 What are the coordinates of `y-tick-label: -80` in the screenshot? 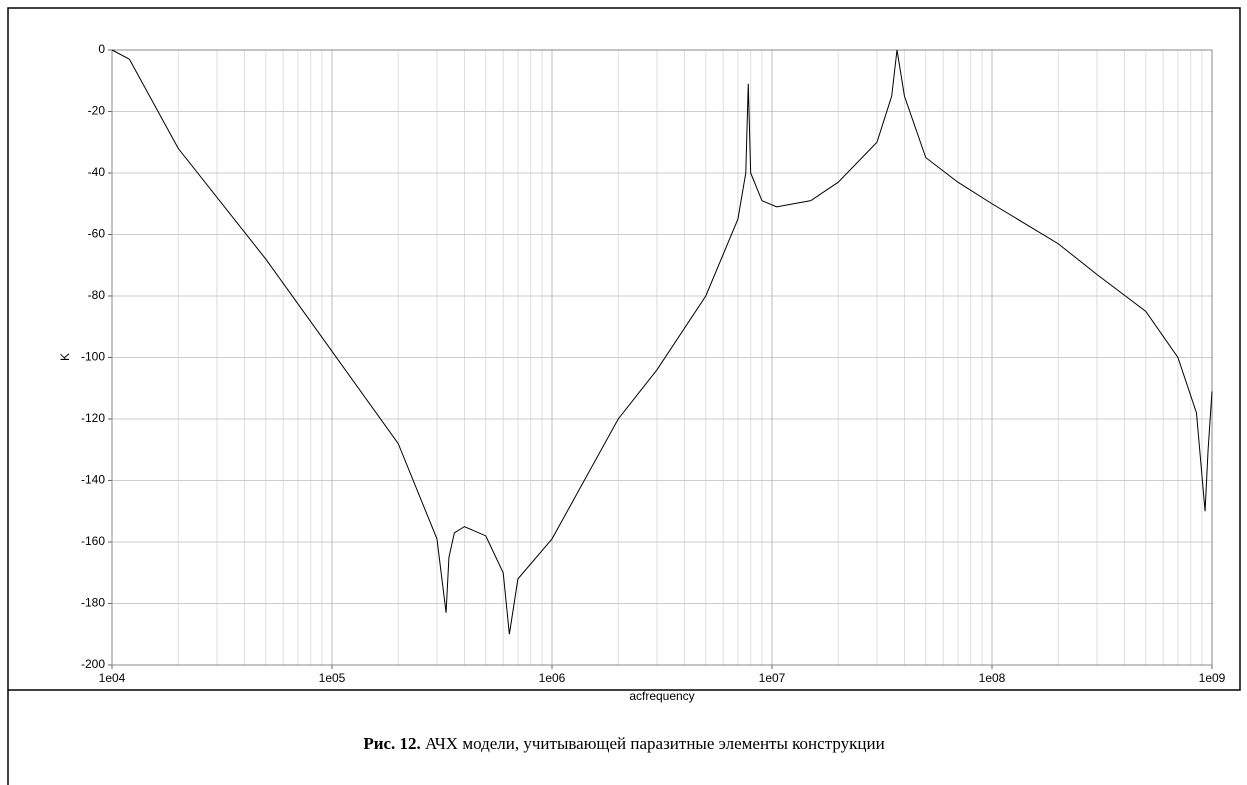 It's located at (97, 295).